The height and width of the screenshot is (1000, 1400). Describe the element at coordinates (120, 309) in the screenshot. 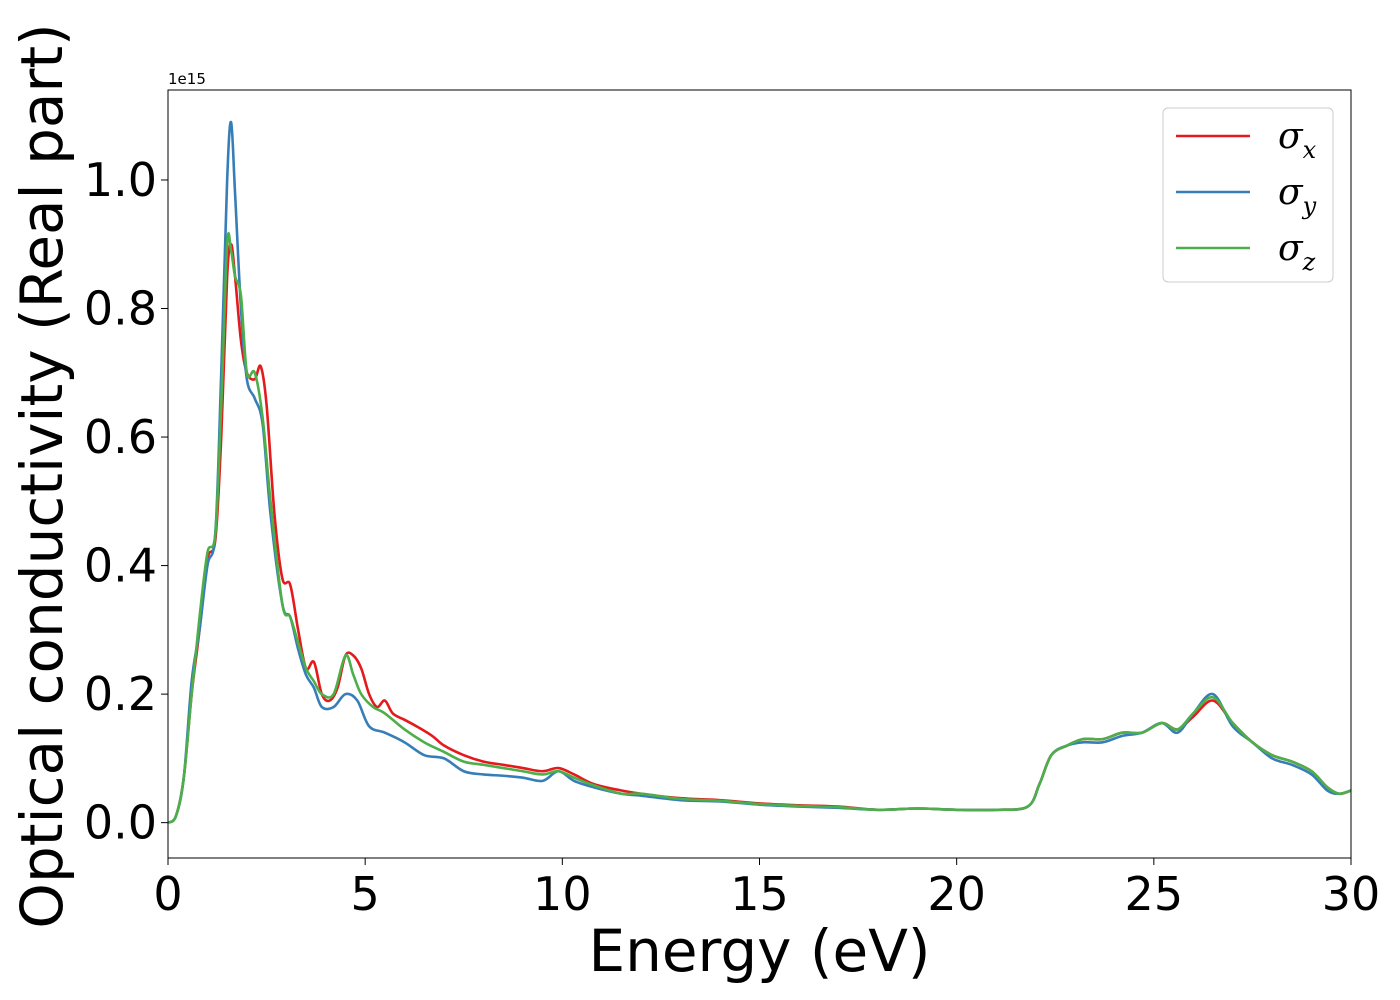

I see `y-tick-label: 0.8` at that location.